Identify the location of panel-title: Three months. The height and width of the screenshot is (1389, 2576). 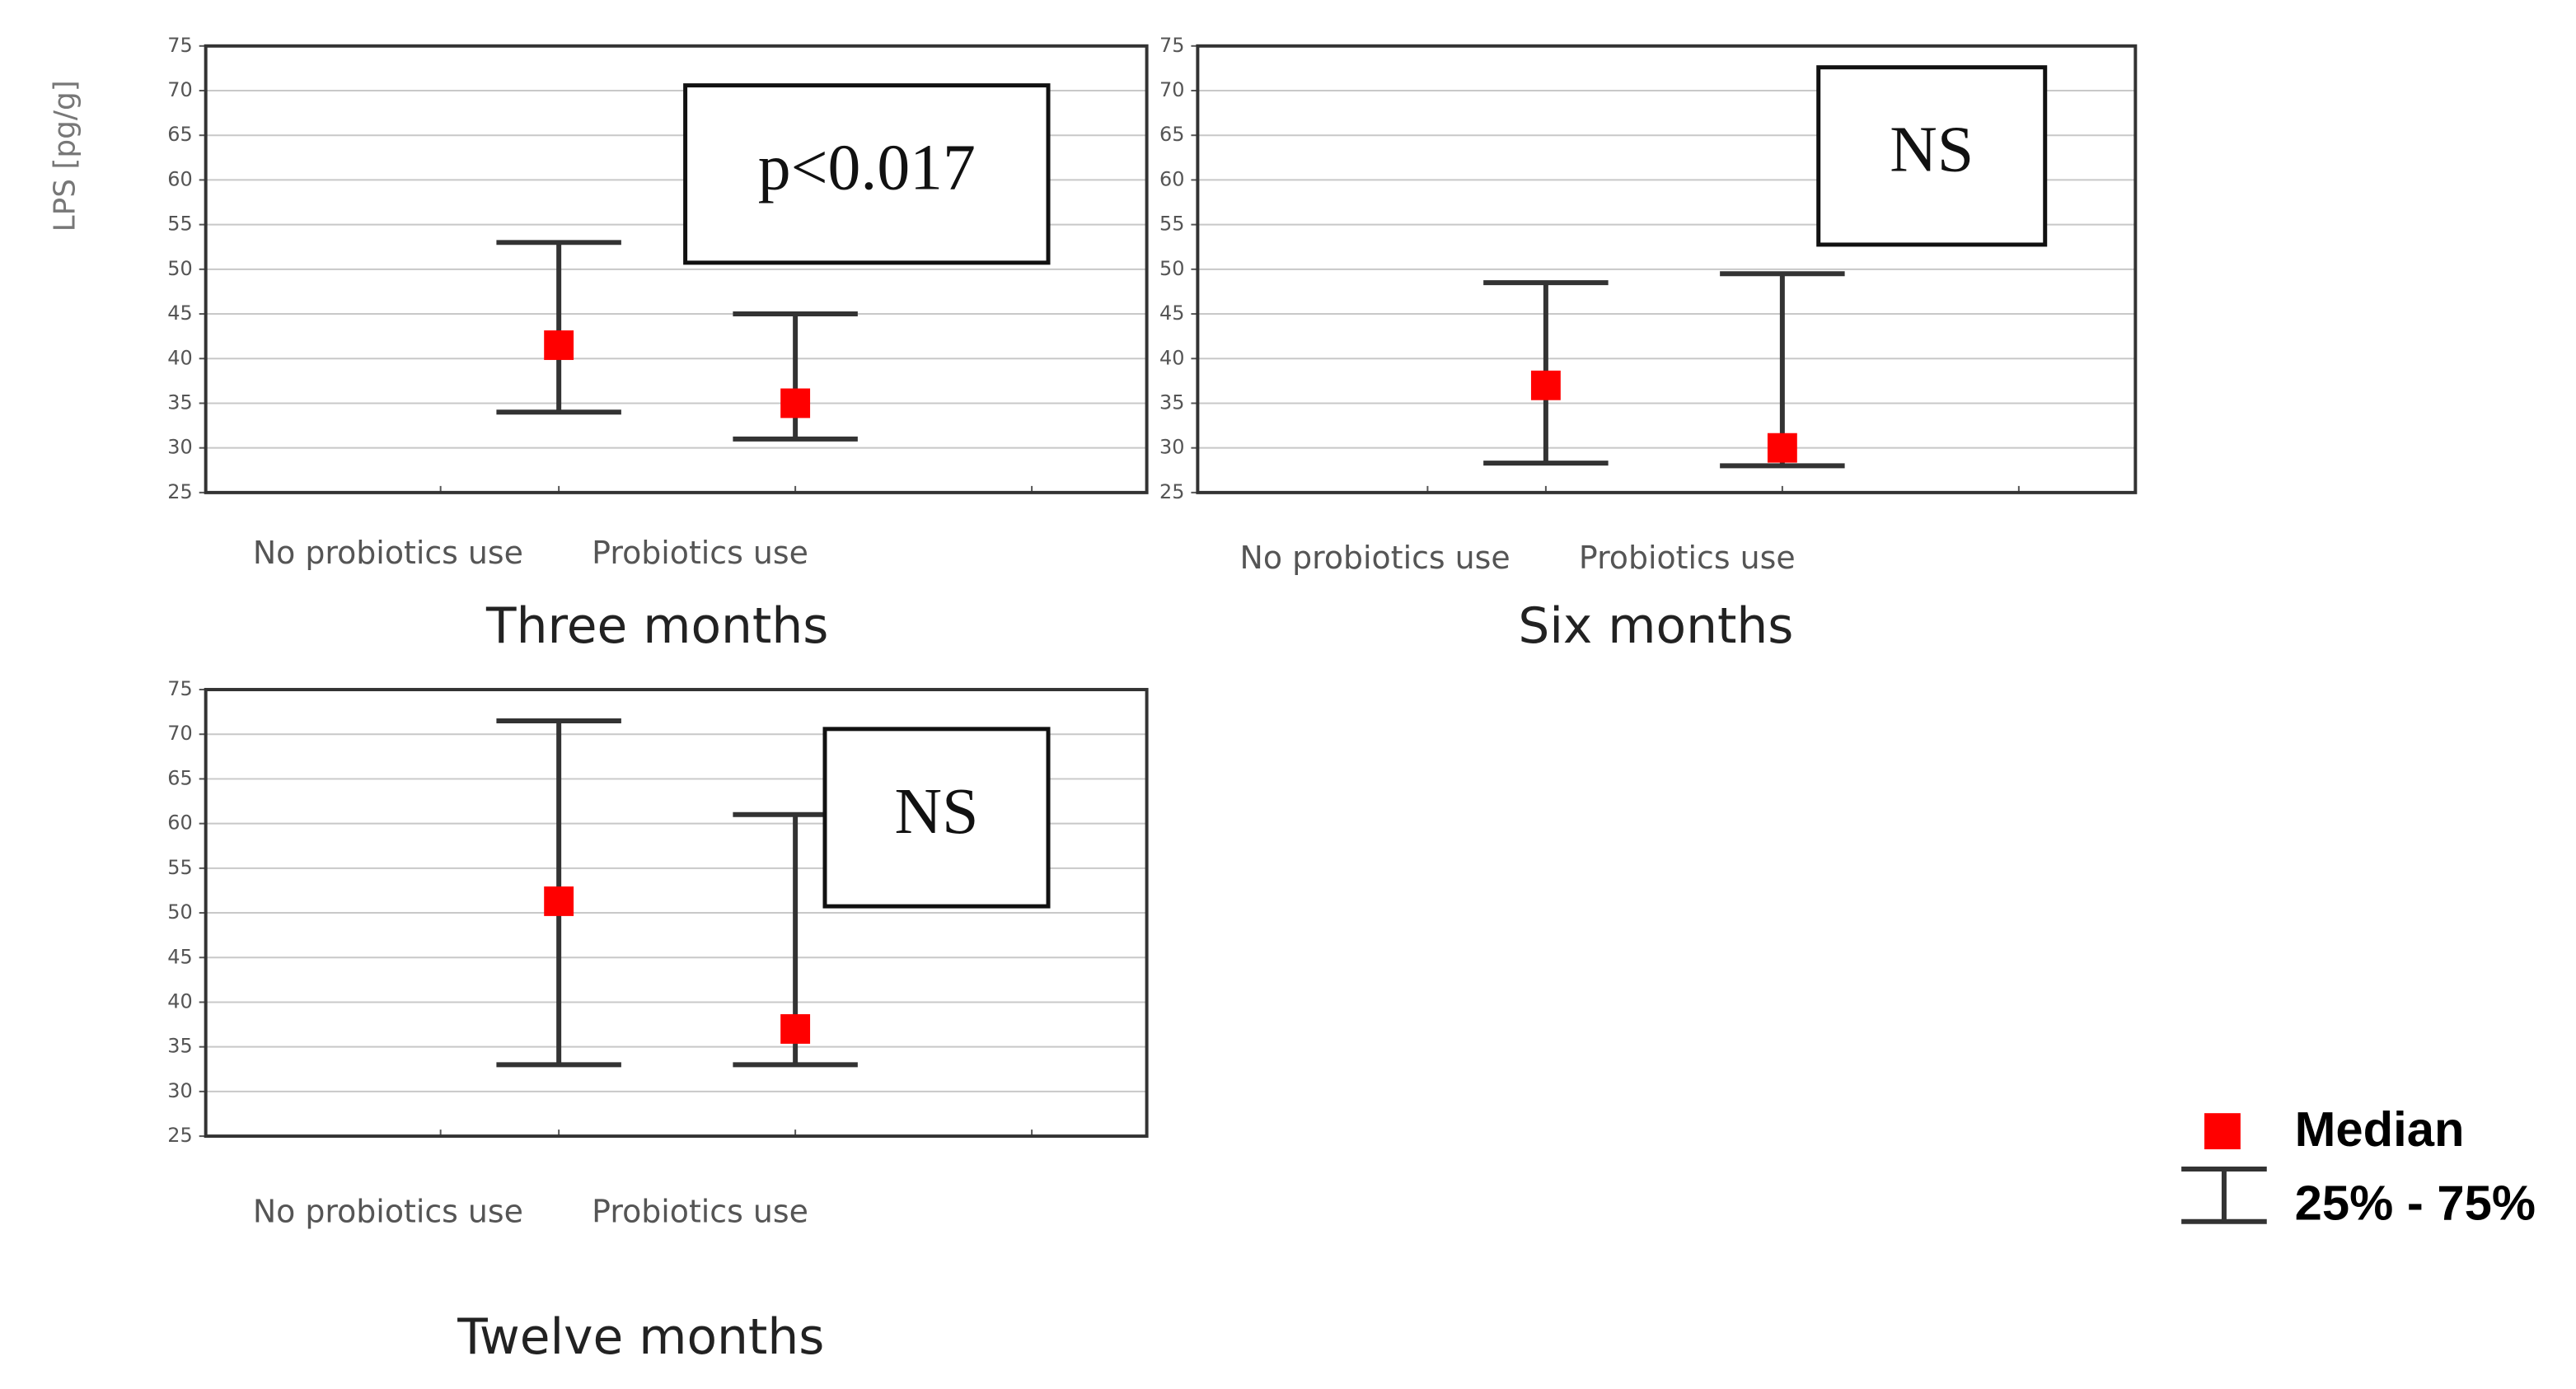
(656, 626).